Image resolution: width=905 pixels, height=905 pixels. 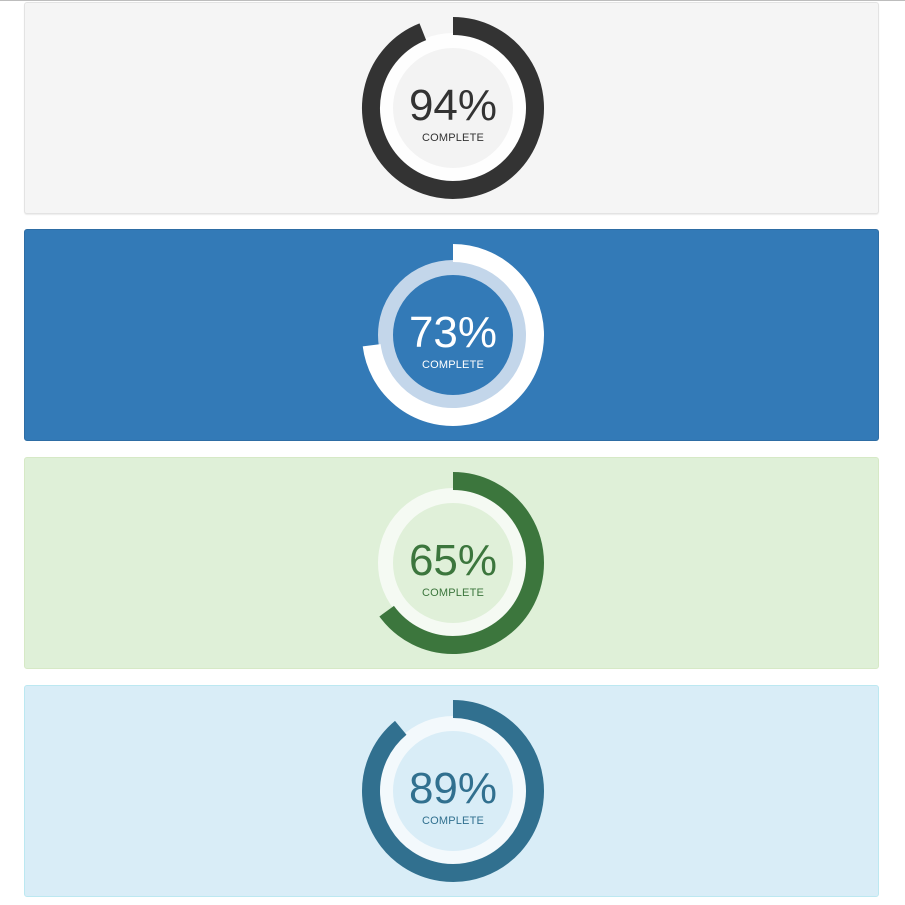 I want to click on progress-percent: 65%, so click(x=453, y=560).